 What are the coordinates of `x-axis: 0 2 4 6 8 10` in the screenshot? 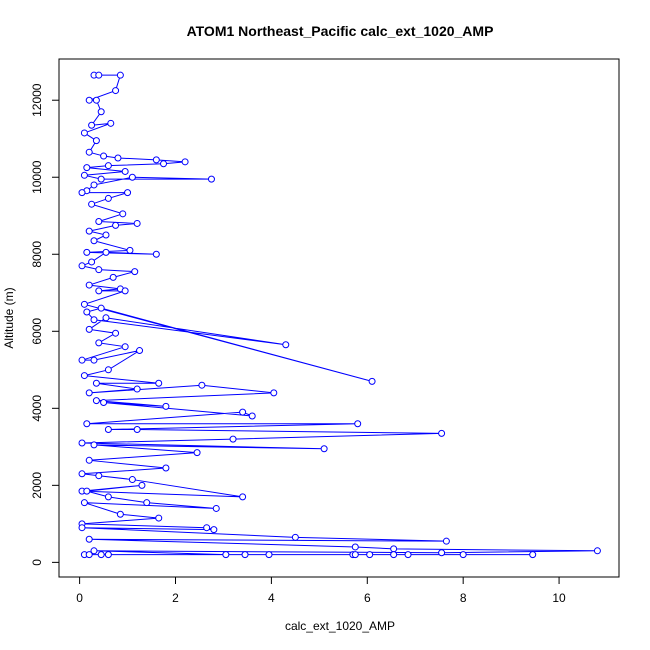 It's located at (321, 590).